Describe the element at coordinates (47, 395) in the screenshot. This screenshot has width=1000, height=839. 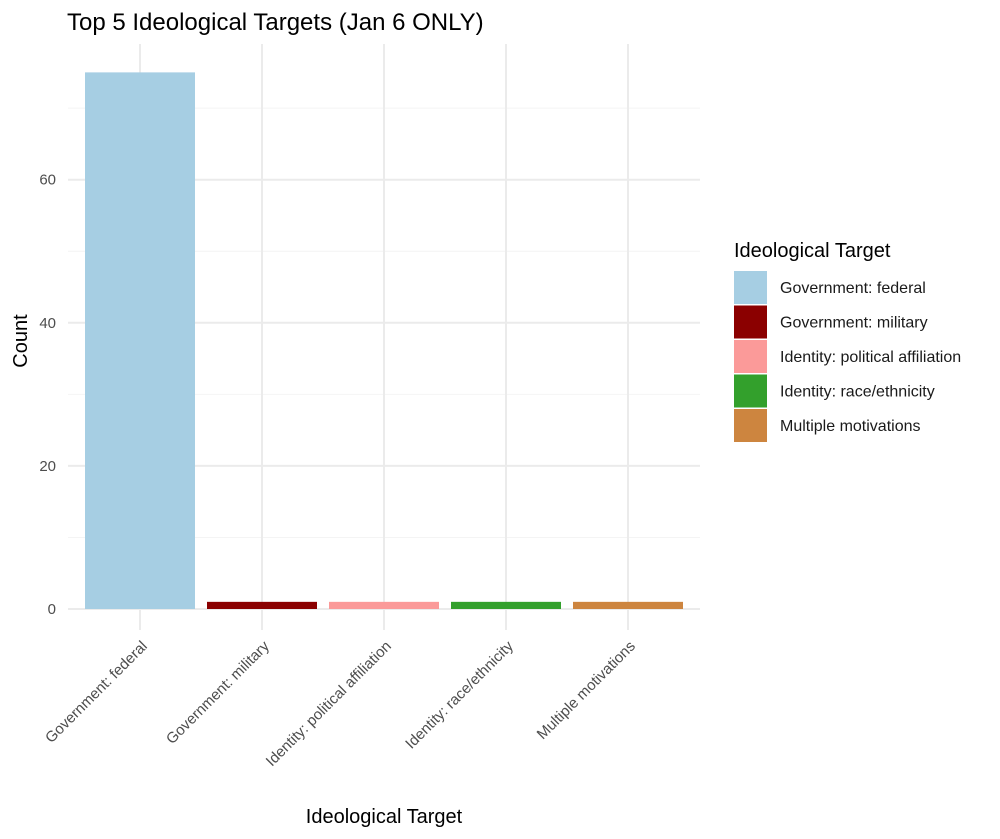
I see `y-axis-ticks: 0 20 40 60` at that location.